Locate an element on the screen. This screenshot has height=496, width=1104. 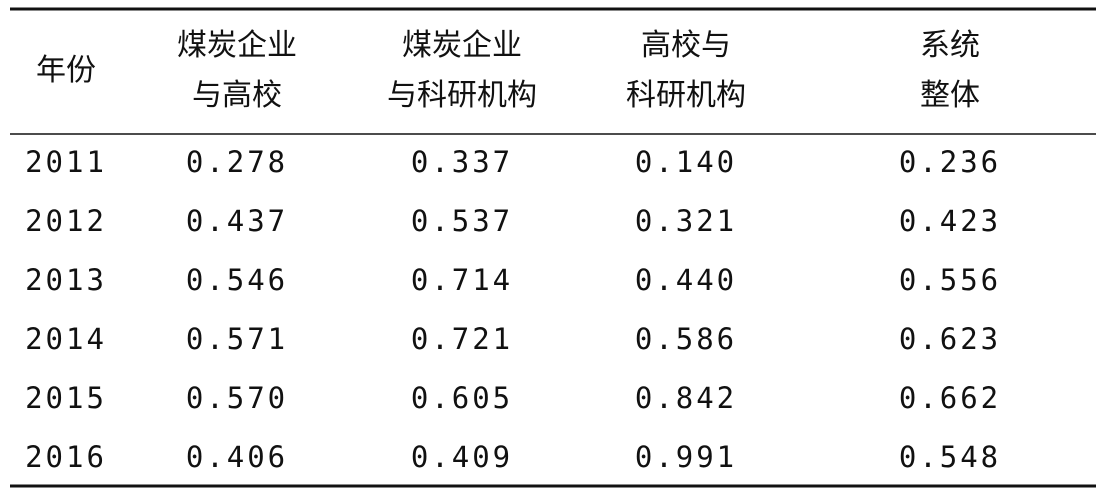
cell: 0.842 is located at coordinates (686, 398).